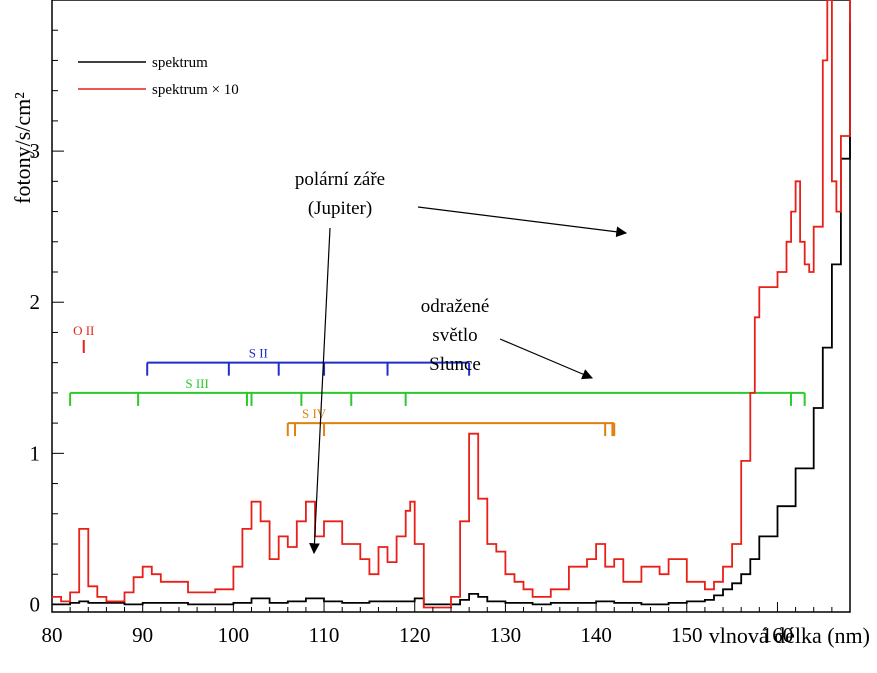 The image size is (877, 673). I want to click on ion-marker-s-ii: S II, so click(308, 361).